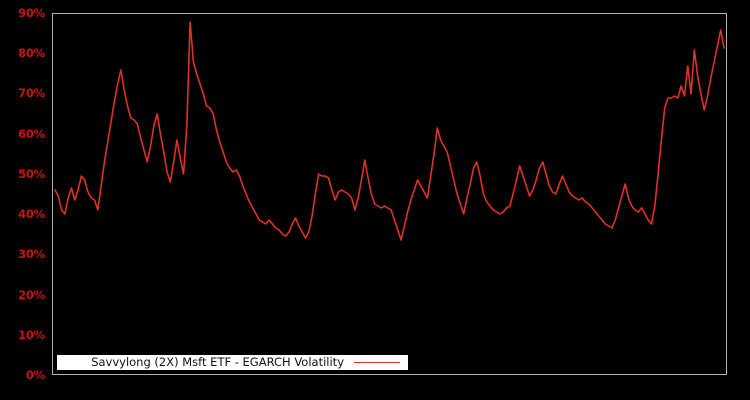 The height and width of the screenshot is (400, 750). What do you see at coordinates (31, 214) in the screenshot?
I see `y-tick-label: 40%` at bounding box center [31, 214].